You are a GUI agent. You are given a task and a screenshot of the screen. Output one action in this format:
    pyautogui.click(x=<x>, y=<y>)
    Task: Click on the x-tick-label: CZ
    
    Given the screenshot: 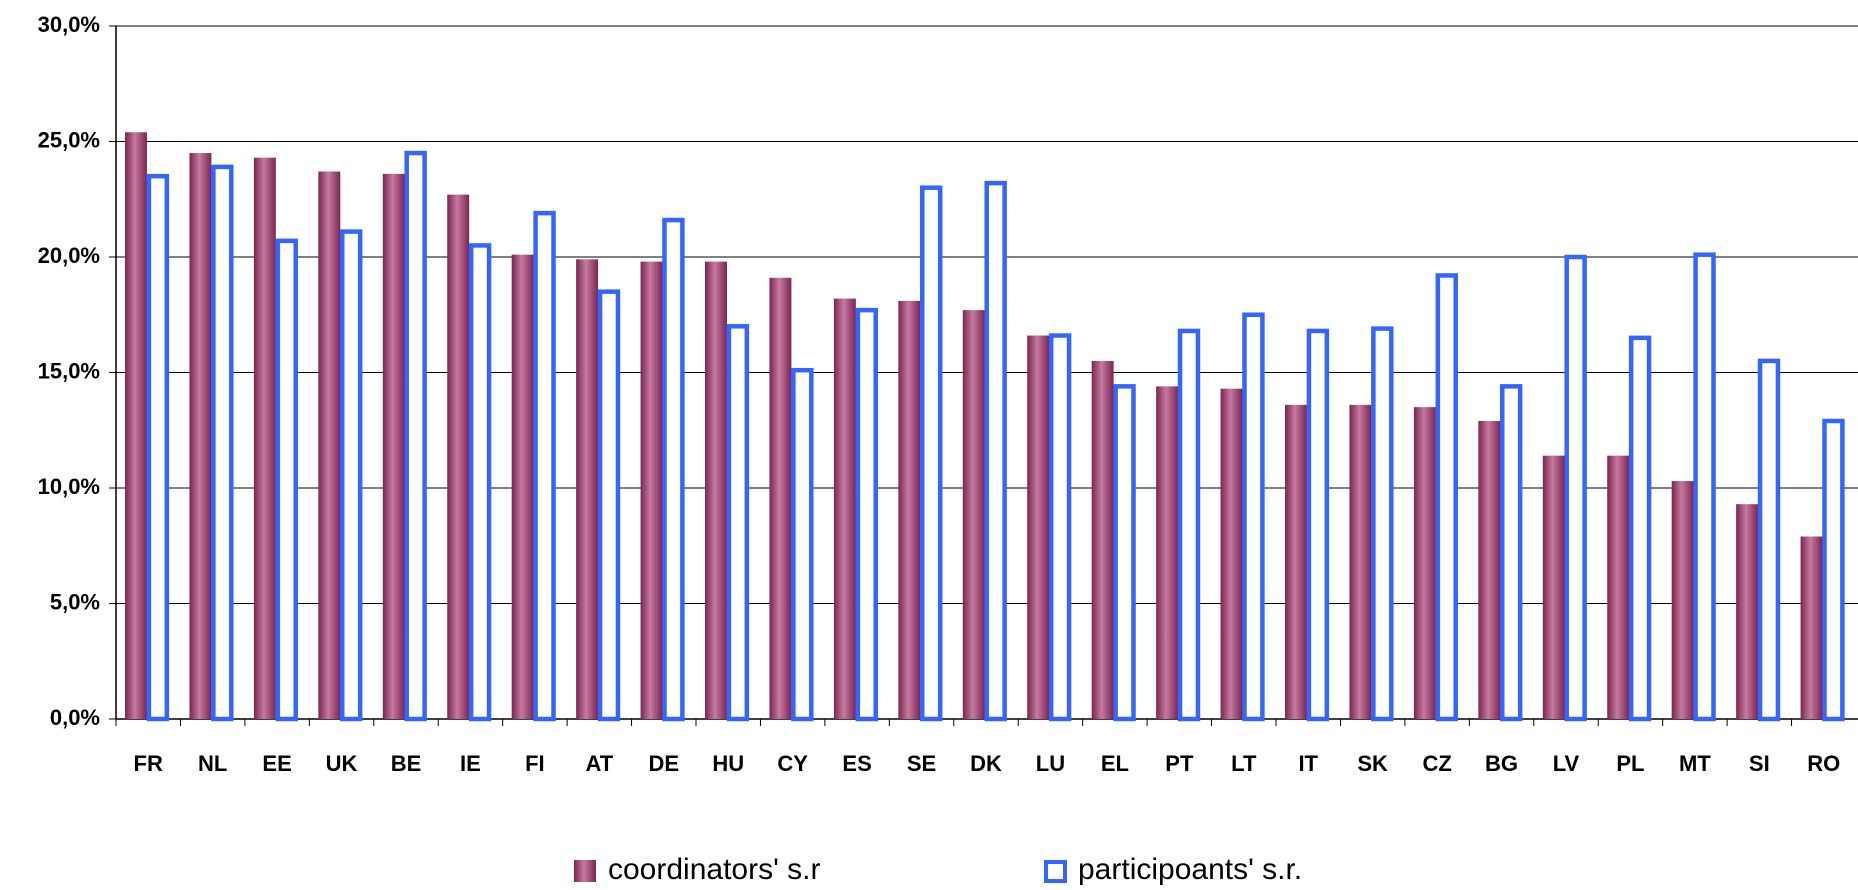 What is the action you would take?
    pyautogui.click(x=1436, y=763)
    